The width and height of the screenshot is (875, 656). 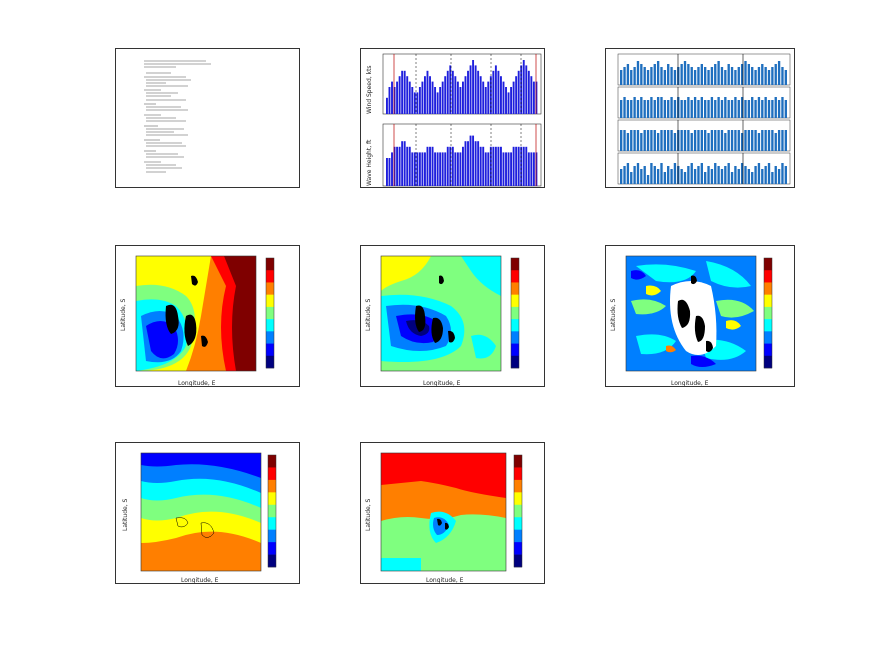 What do you see at coordinates (613, 314) in the screenshot?
I see `contour-3-ylabel: Latitude, S` at bounding box center [613, 314].